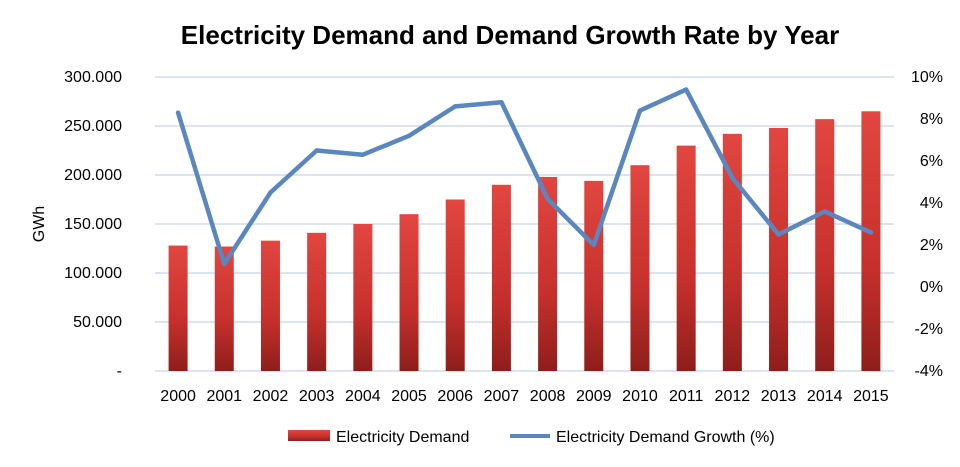  Describe the element at coordinates (402, 437) in the screenshot. I see `legend-label-bar: Electricity Demand` at that location.